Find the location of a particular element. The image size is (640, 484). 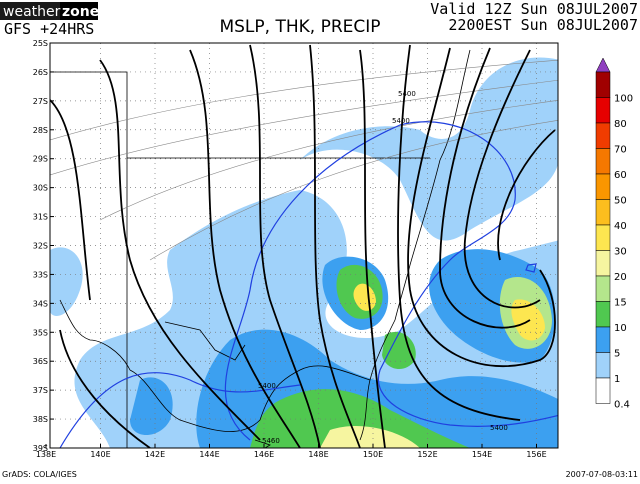

colorbar-label: 60 is located at coordinates (620, 175).